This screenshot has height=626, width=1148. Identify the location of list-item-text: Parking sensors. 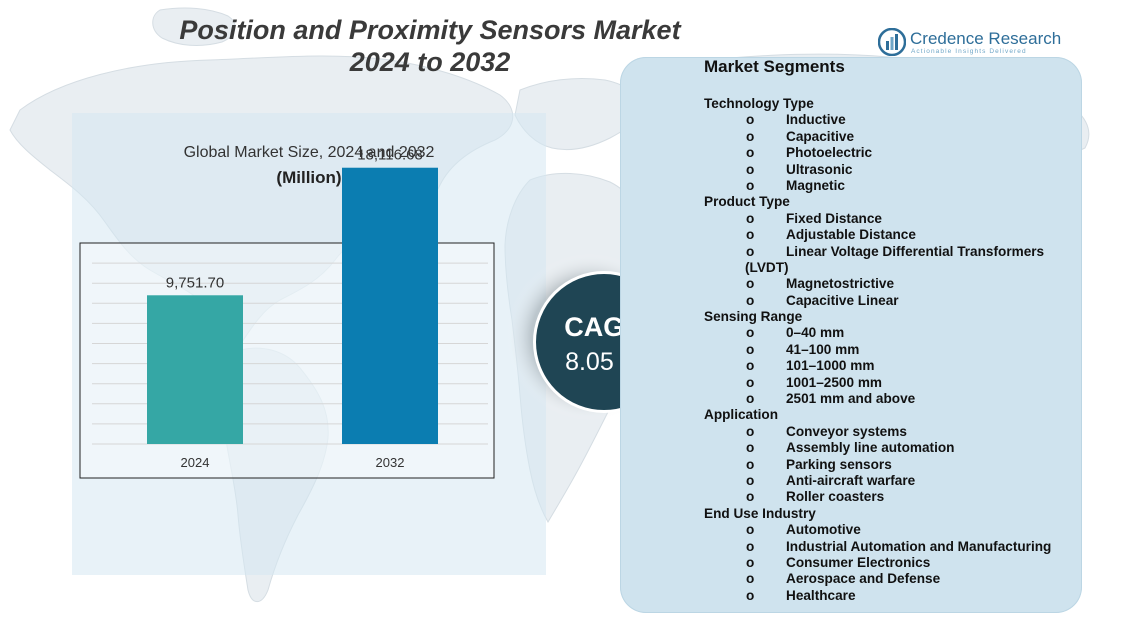
(839, 464).